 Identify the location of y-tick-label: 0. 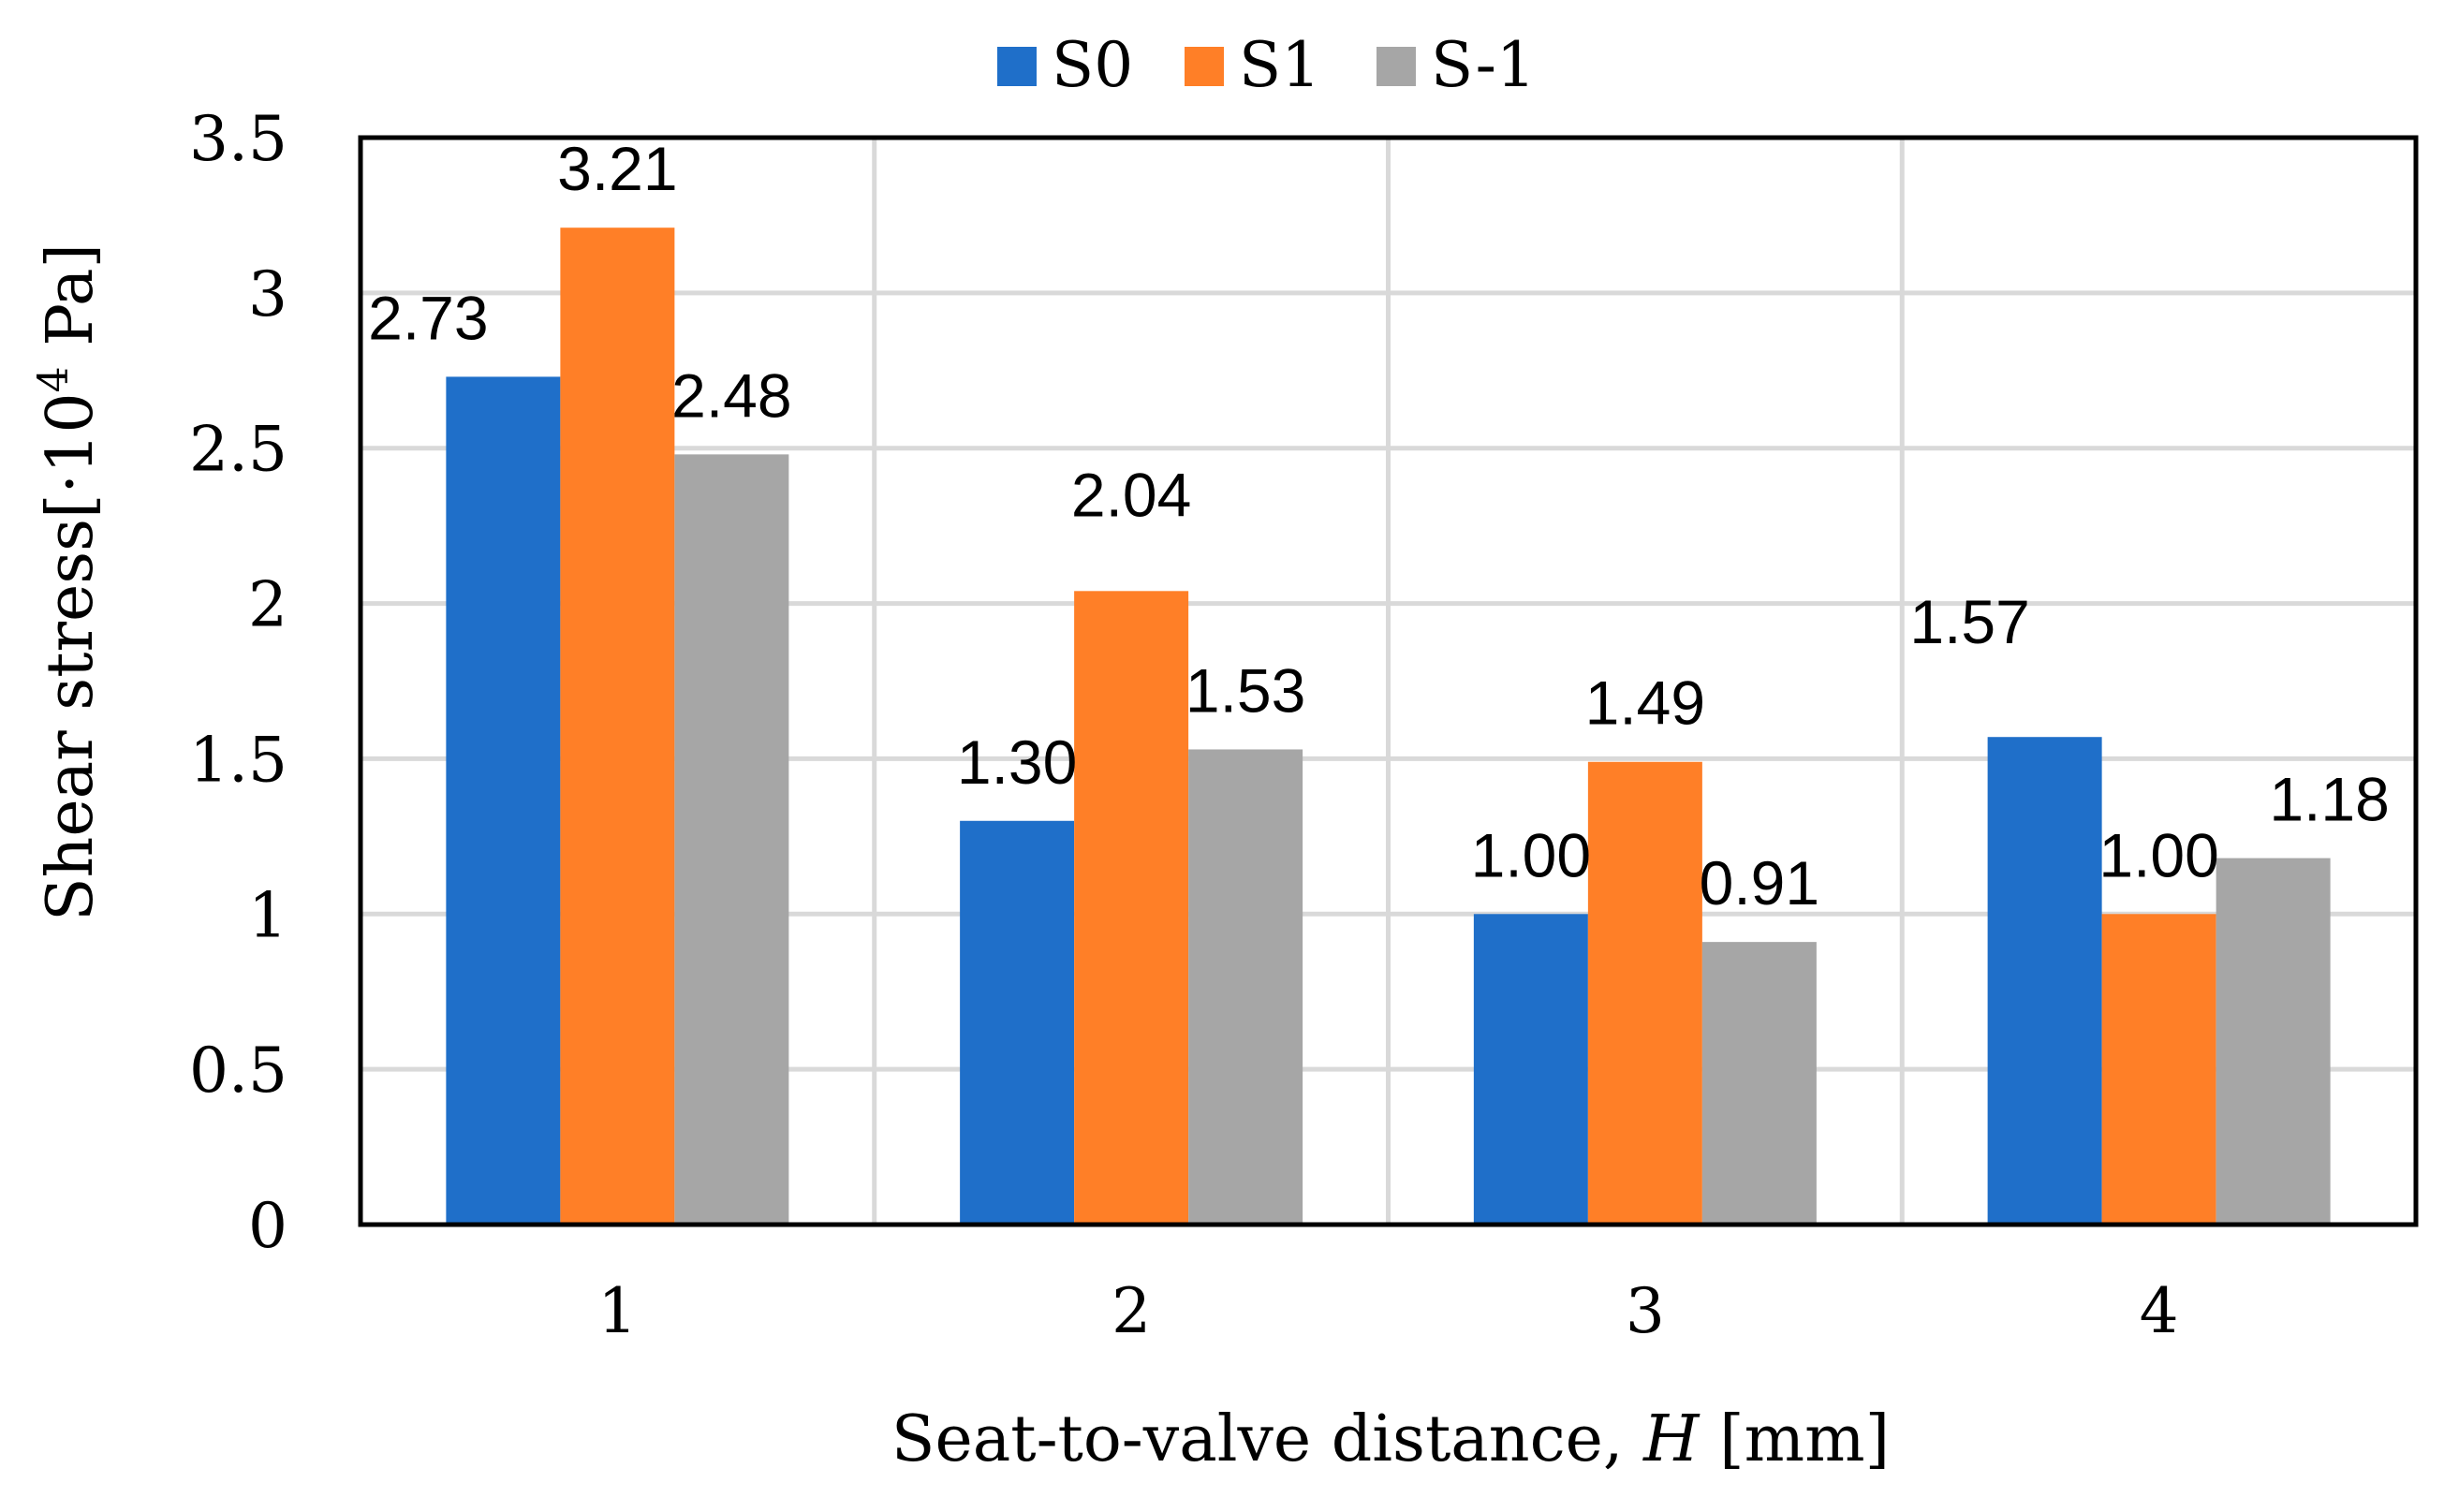
(267, 1226).